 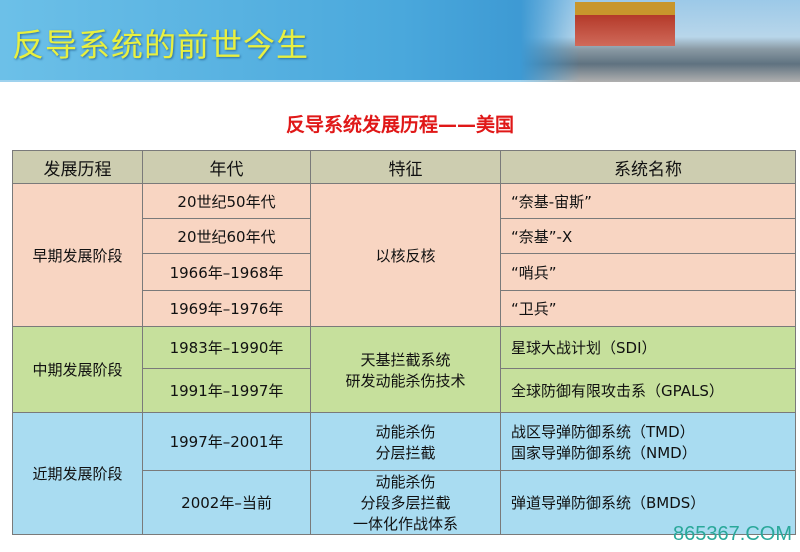 I want to click on year-cell: 2002年–当前, so click(x=226, y=502).